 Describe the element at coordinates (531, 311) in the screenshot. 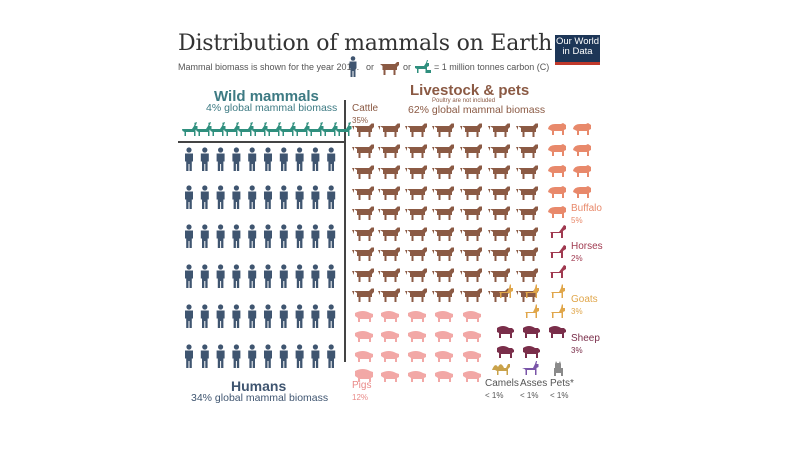

I see `goat-icon` at that location.